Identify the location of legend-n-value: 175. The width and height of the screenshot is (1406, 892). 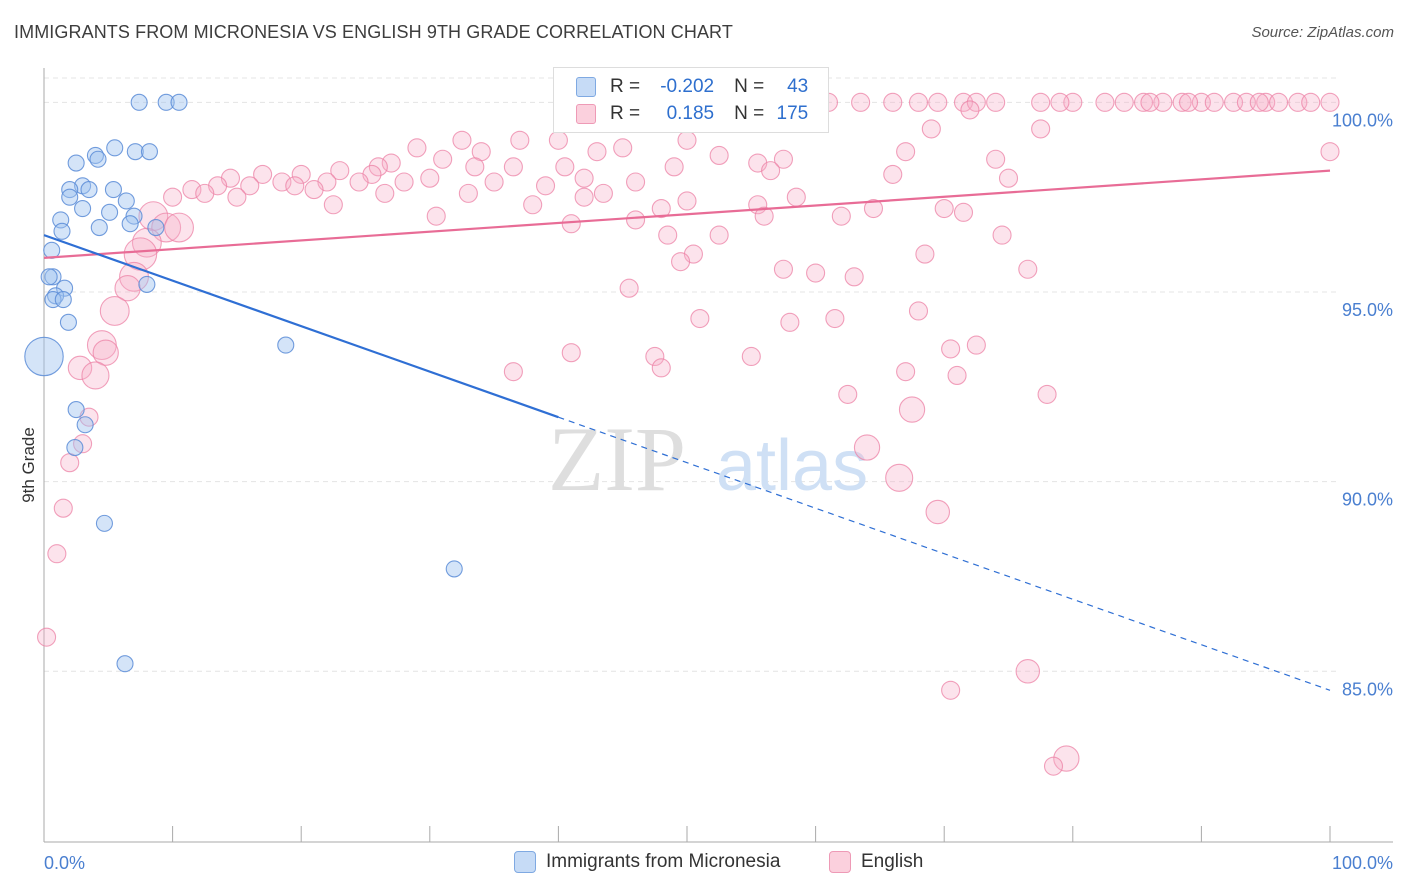
(792, 113).